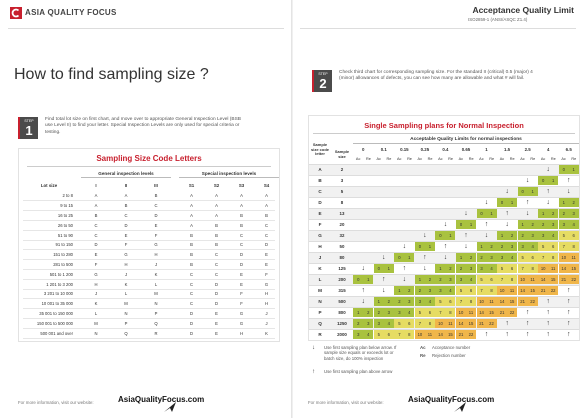  What do you see at coordinates (49, 185) in the screenshot?
I see `column-header: Lot size` at bounding box center [49, 185].